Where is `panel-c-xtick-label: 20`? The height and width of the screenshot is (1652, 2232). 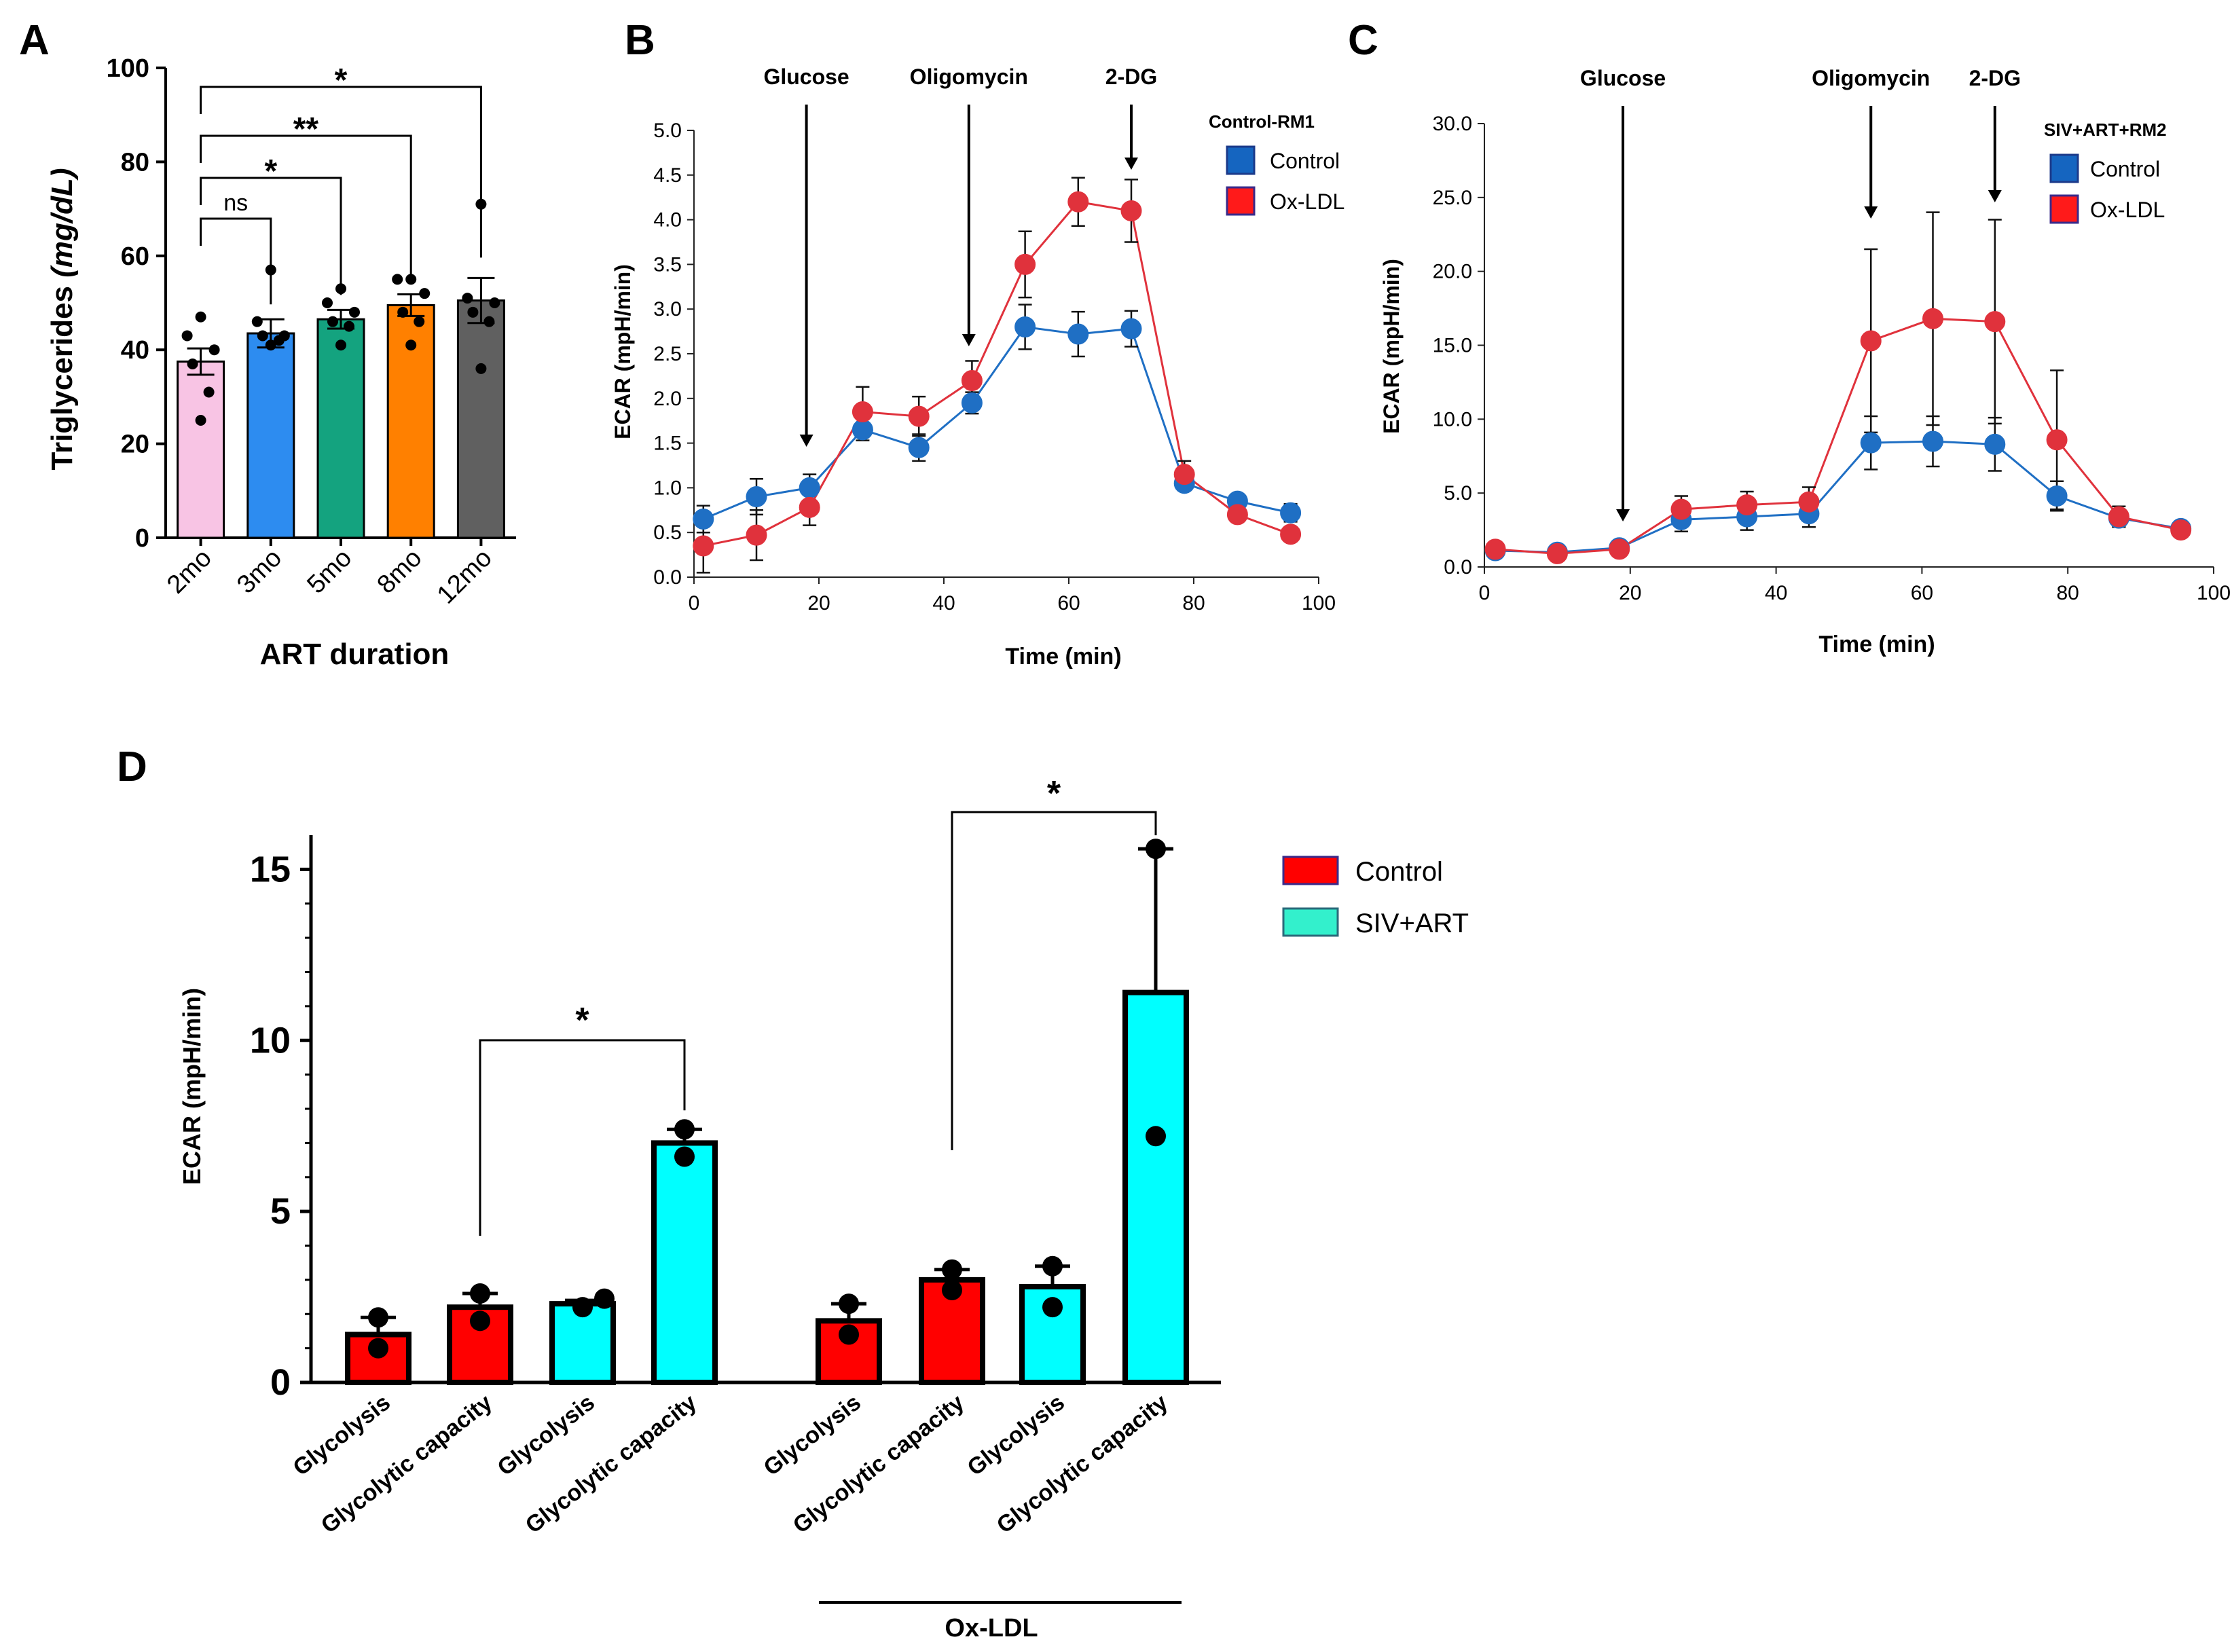
panel-c-xtick-label: 20 is located at coordinates (1630, 593).